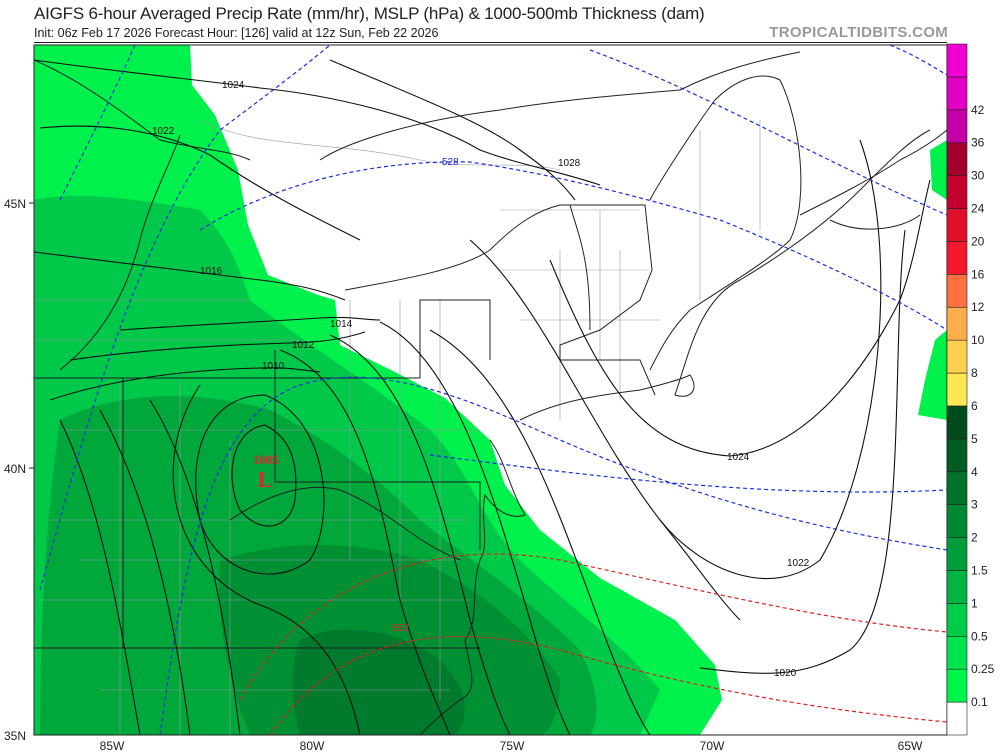  Describe the element at coordinates (266, 459) in the screenshot. I see `low-pressure-value: 1005` at that location.